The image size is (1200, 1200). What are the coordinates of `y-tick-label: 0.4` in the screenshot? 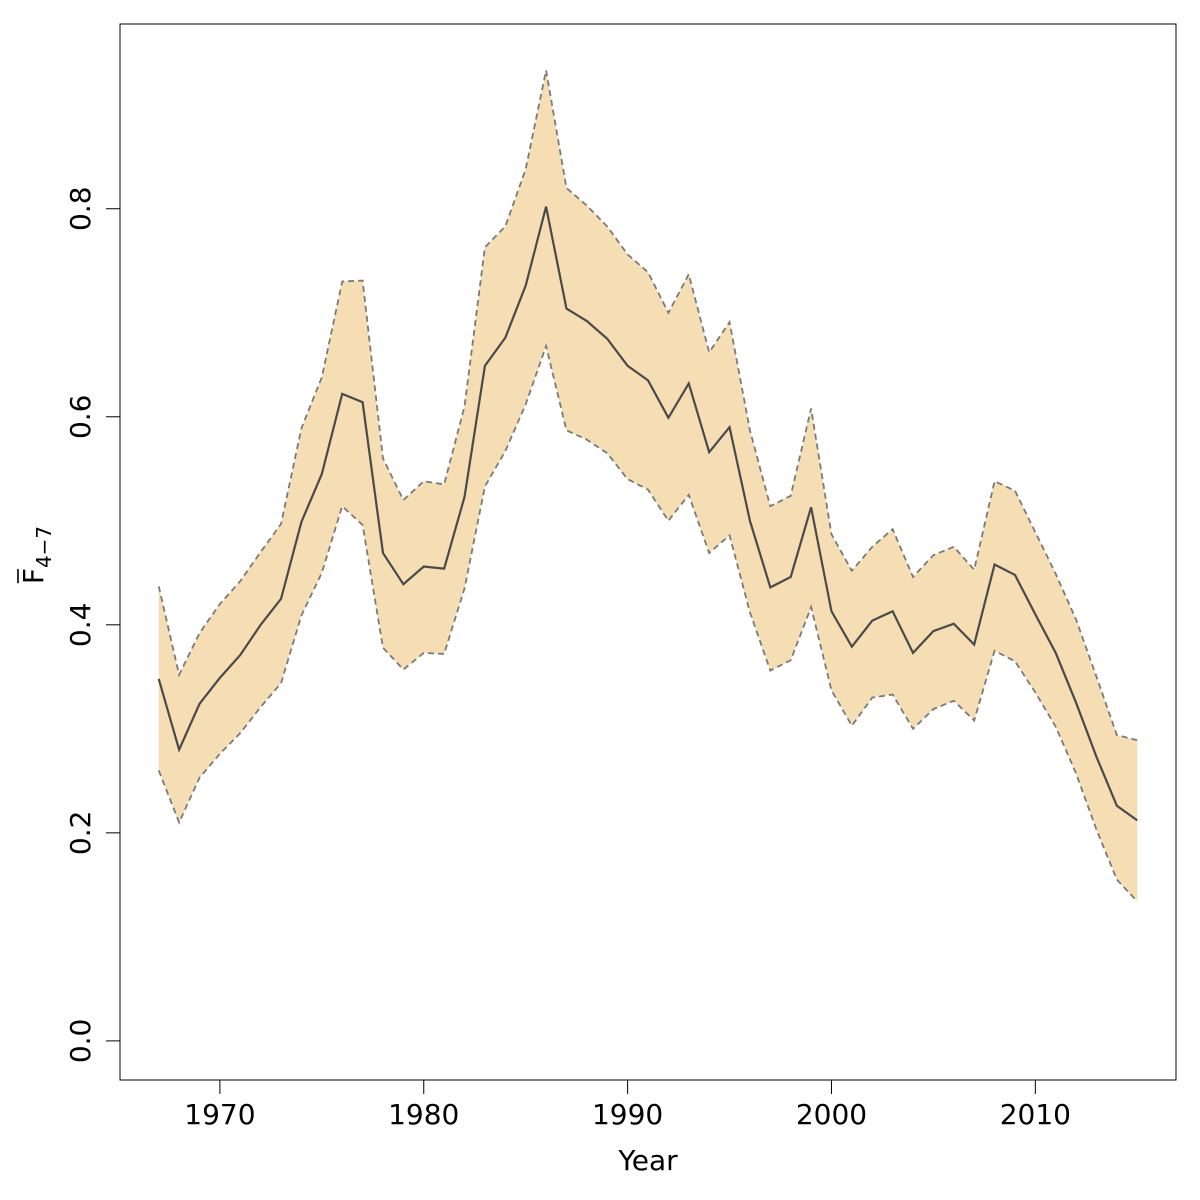 It's located at (80, 625).